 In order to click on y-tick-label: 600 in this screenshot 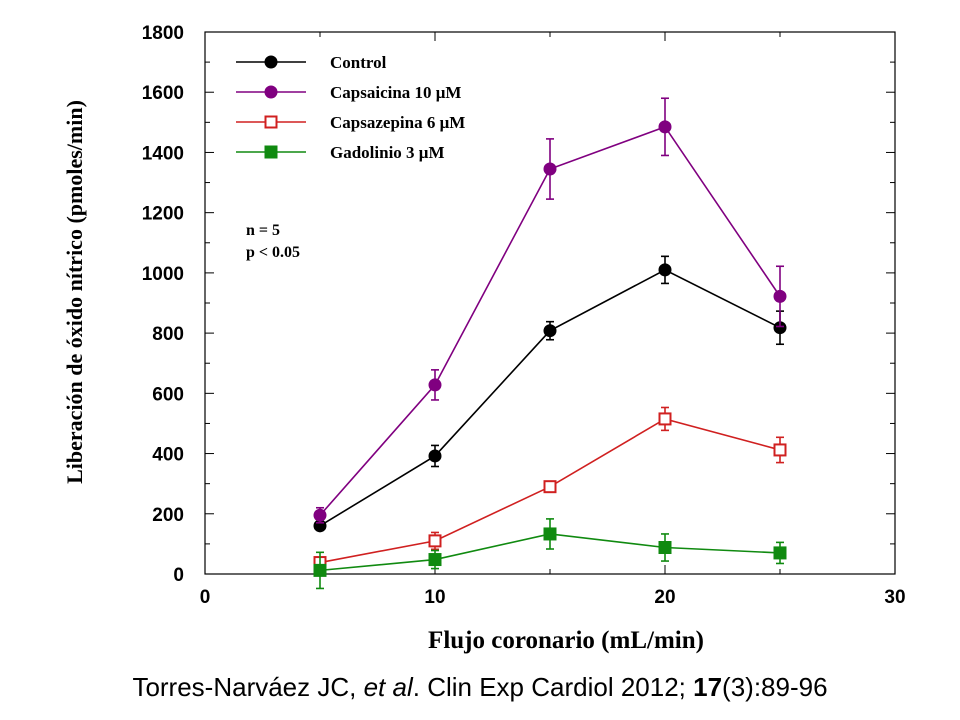, I will do `click(168, 394)`.